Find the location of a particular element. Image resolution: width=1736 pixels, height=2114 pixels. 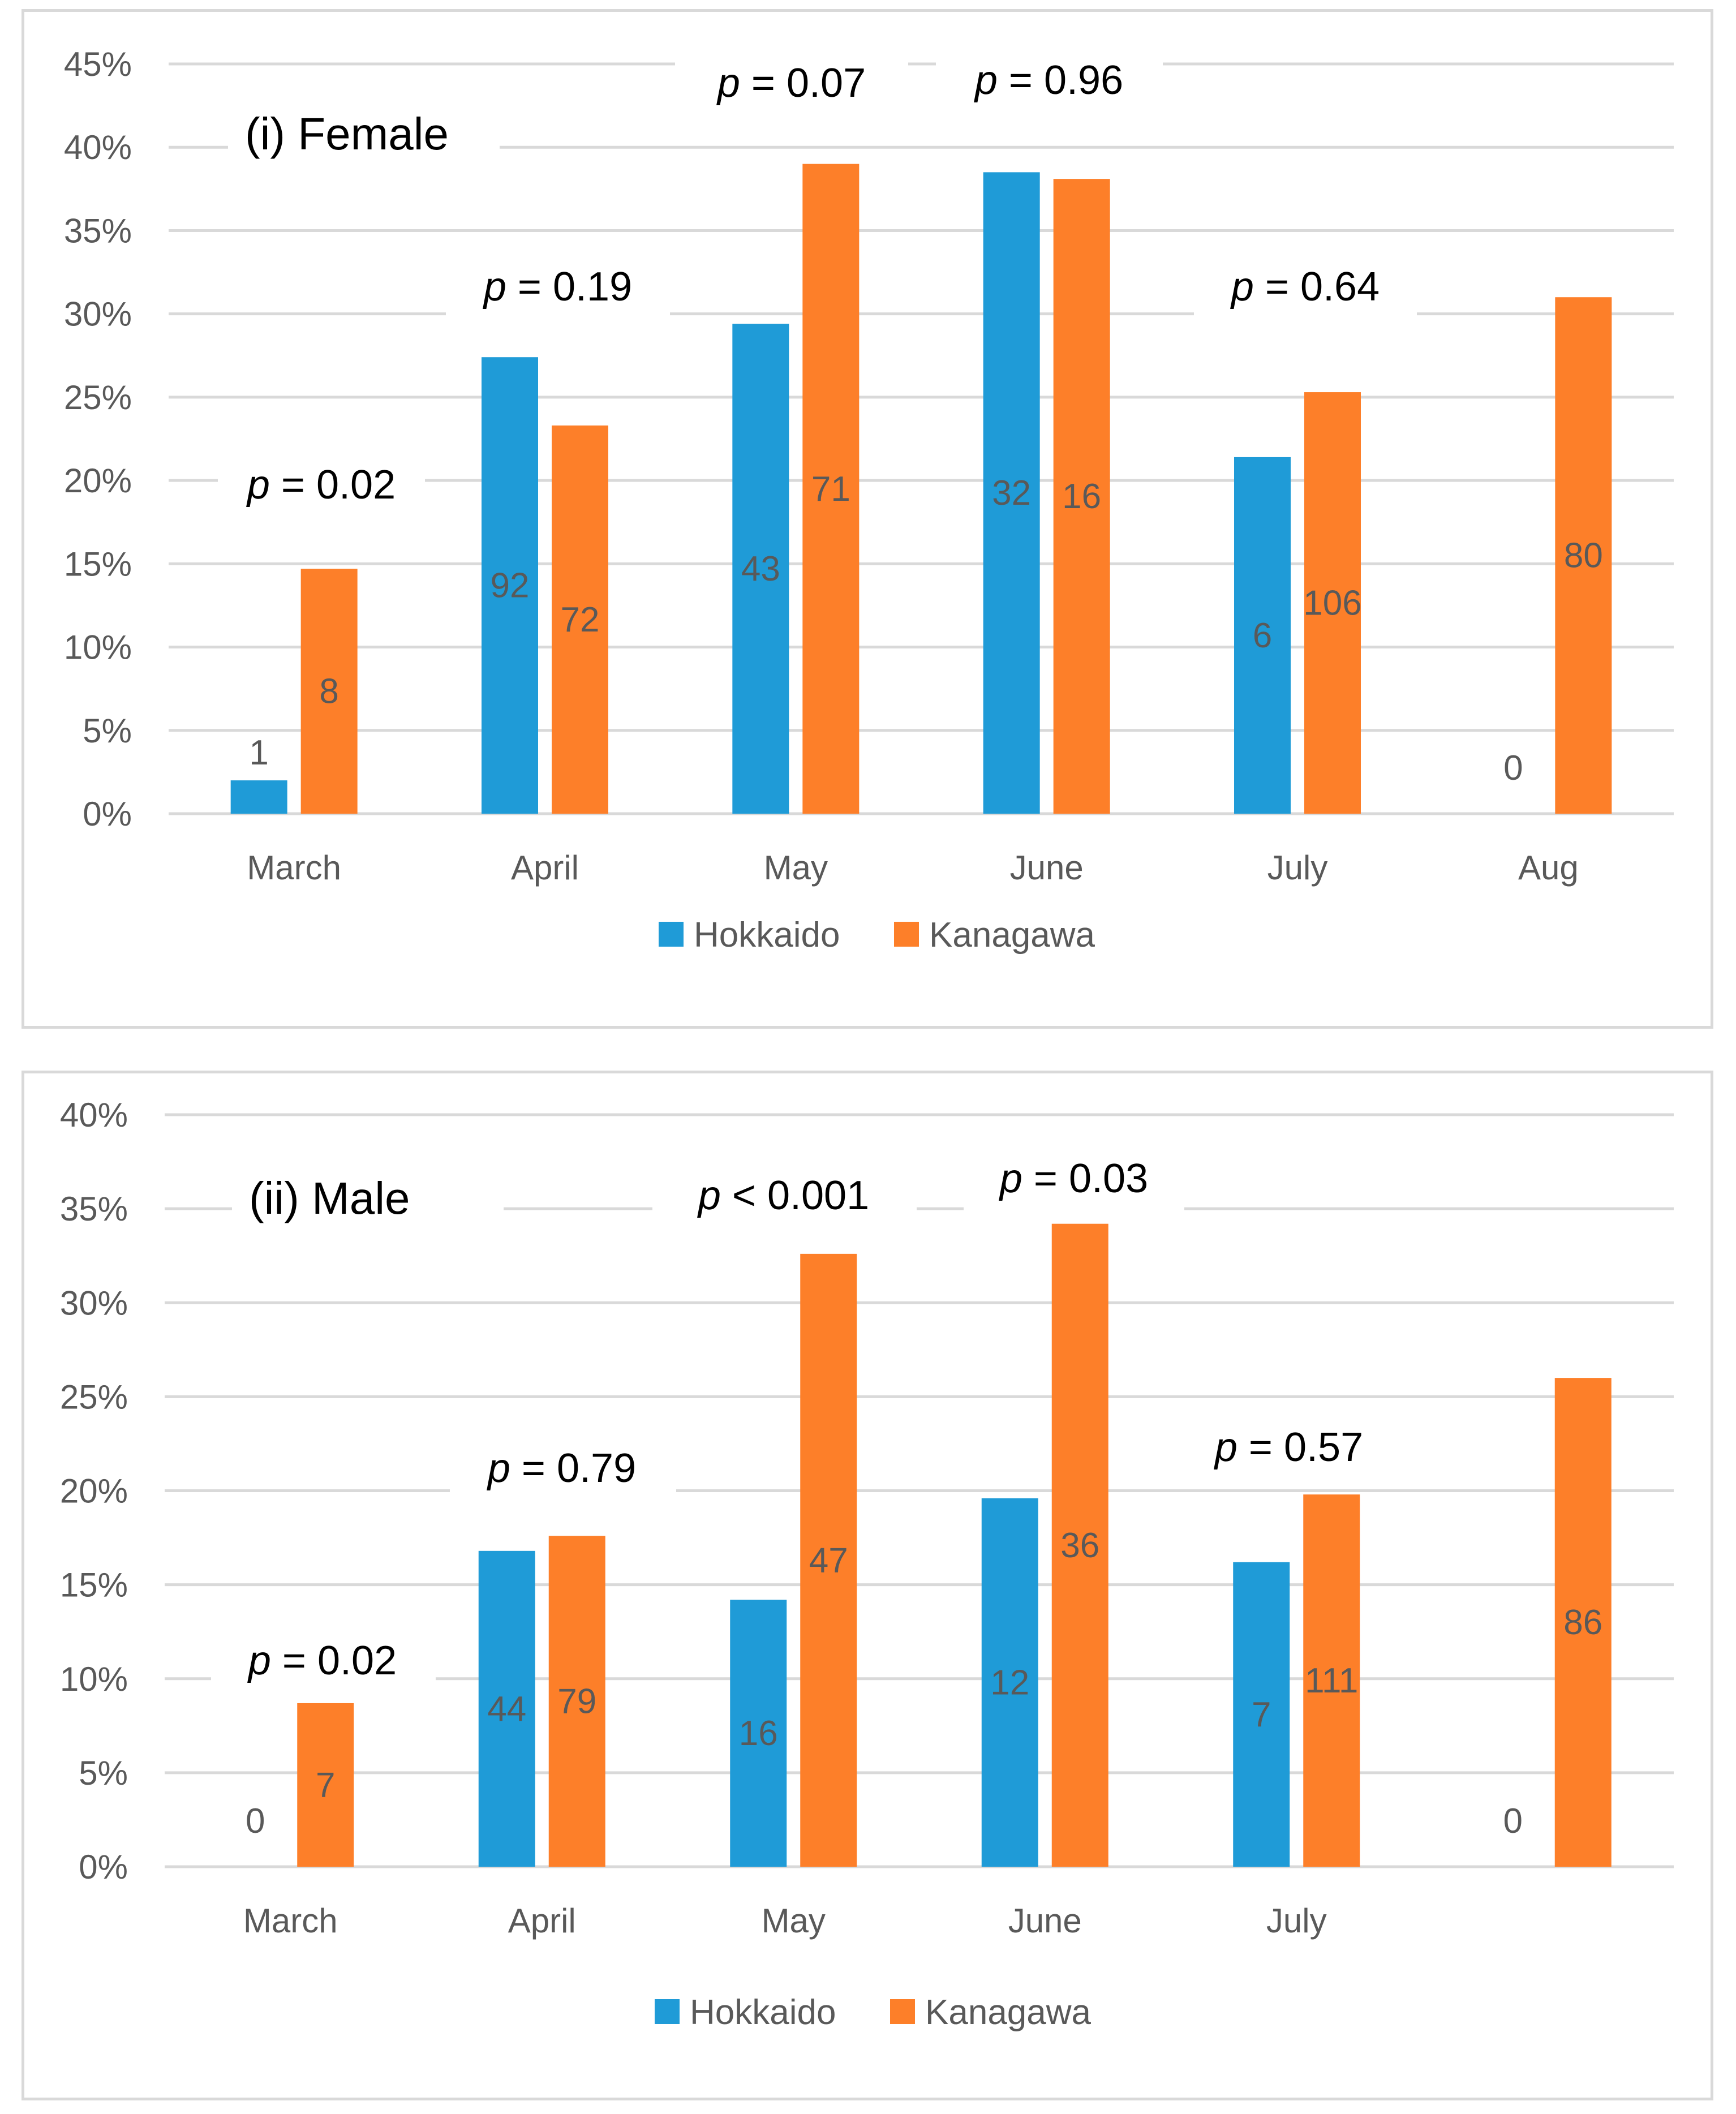

male-y-tick-label: 25% is located at coordinates (94, 1397).